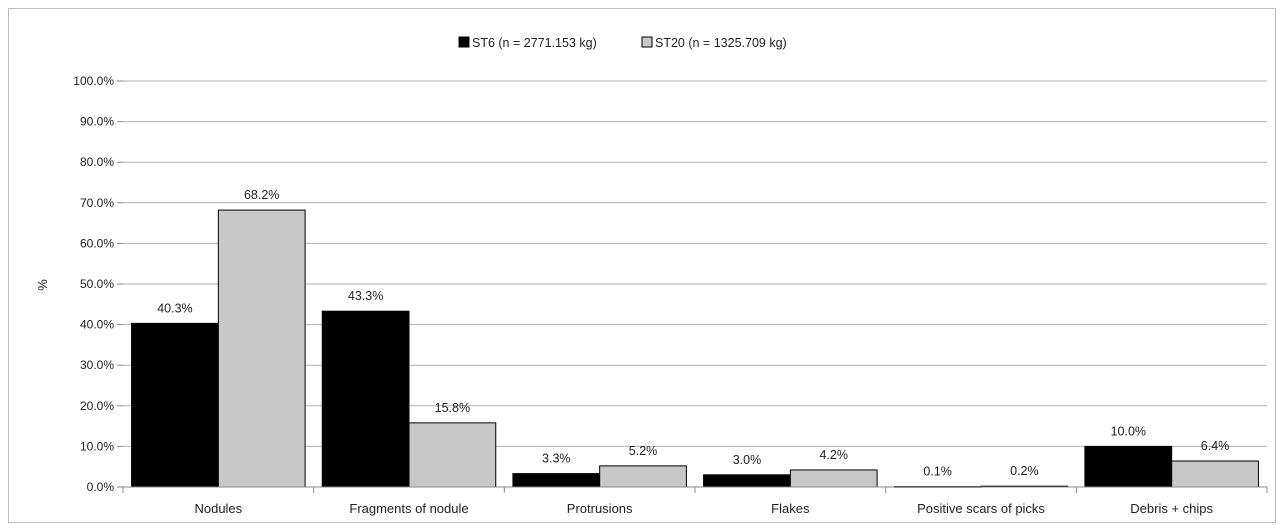 The width and height of the screenshot is (1283, 529). I want to click on data-label: 5.2%, so click(643, 451).